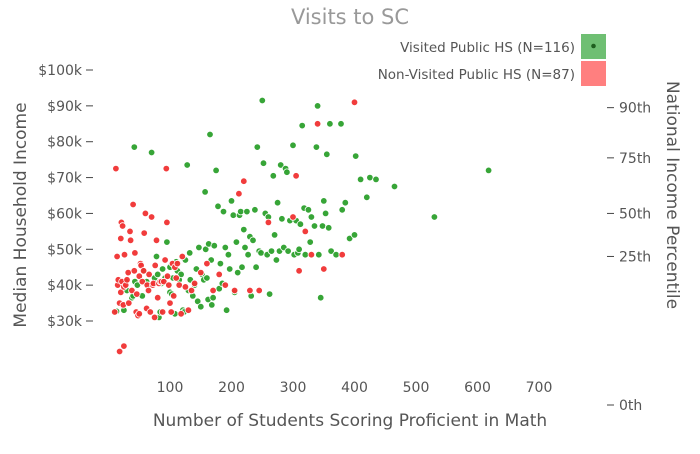 This screenshot has width=700, height=454. I want to click on y2-tick-label: 25th, so click(635, 257).